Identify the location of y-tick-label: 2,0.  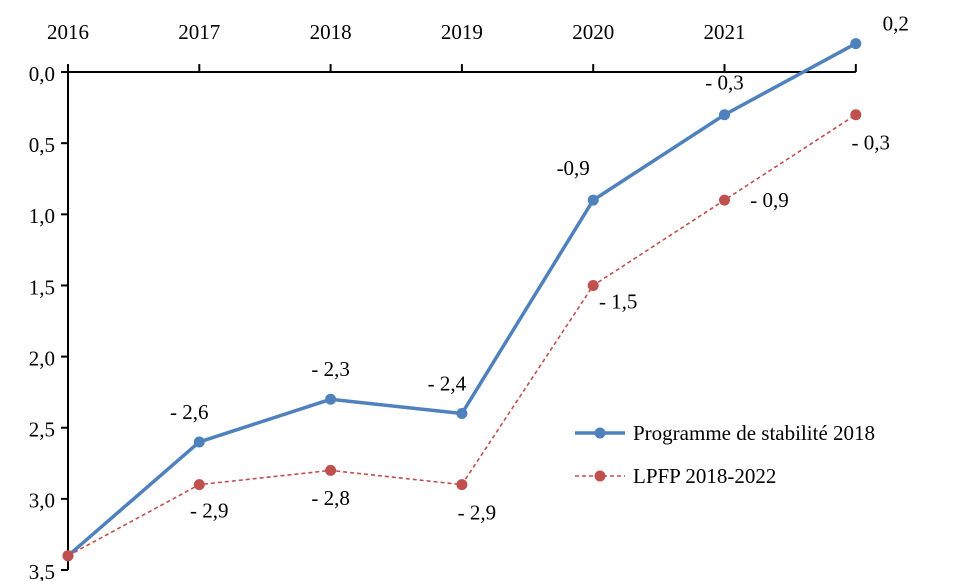
(42, 358).